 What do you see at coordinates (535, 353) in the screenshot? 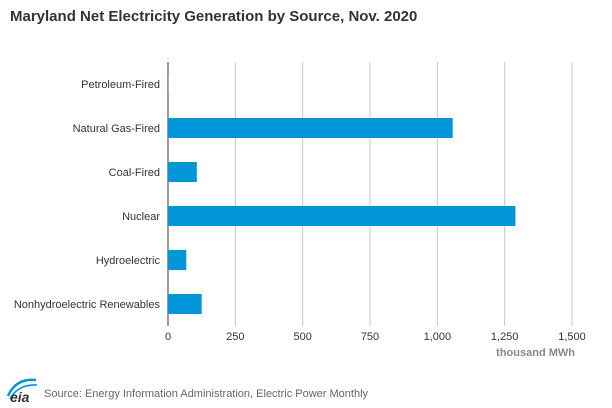
I see `x-axis-unit-label: thousand MWh` at bounding box center [535, 353].